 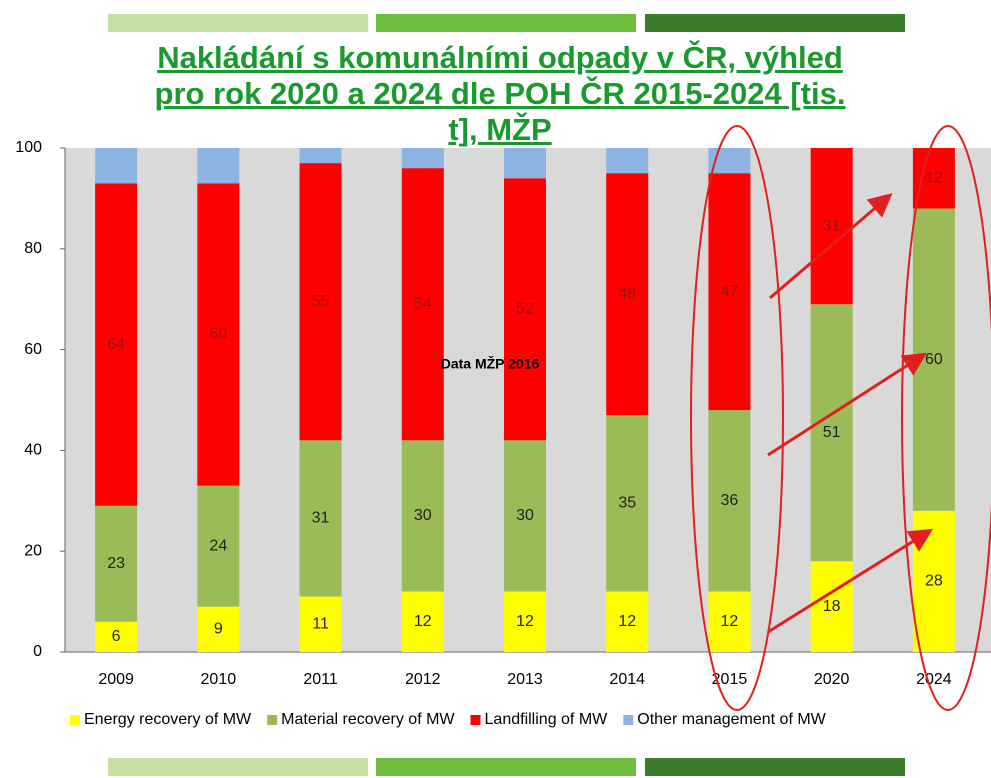 I want to click on data-label: 24, so click(x=218, y=545).